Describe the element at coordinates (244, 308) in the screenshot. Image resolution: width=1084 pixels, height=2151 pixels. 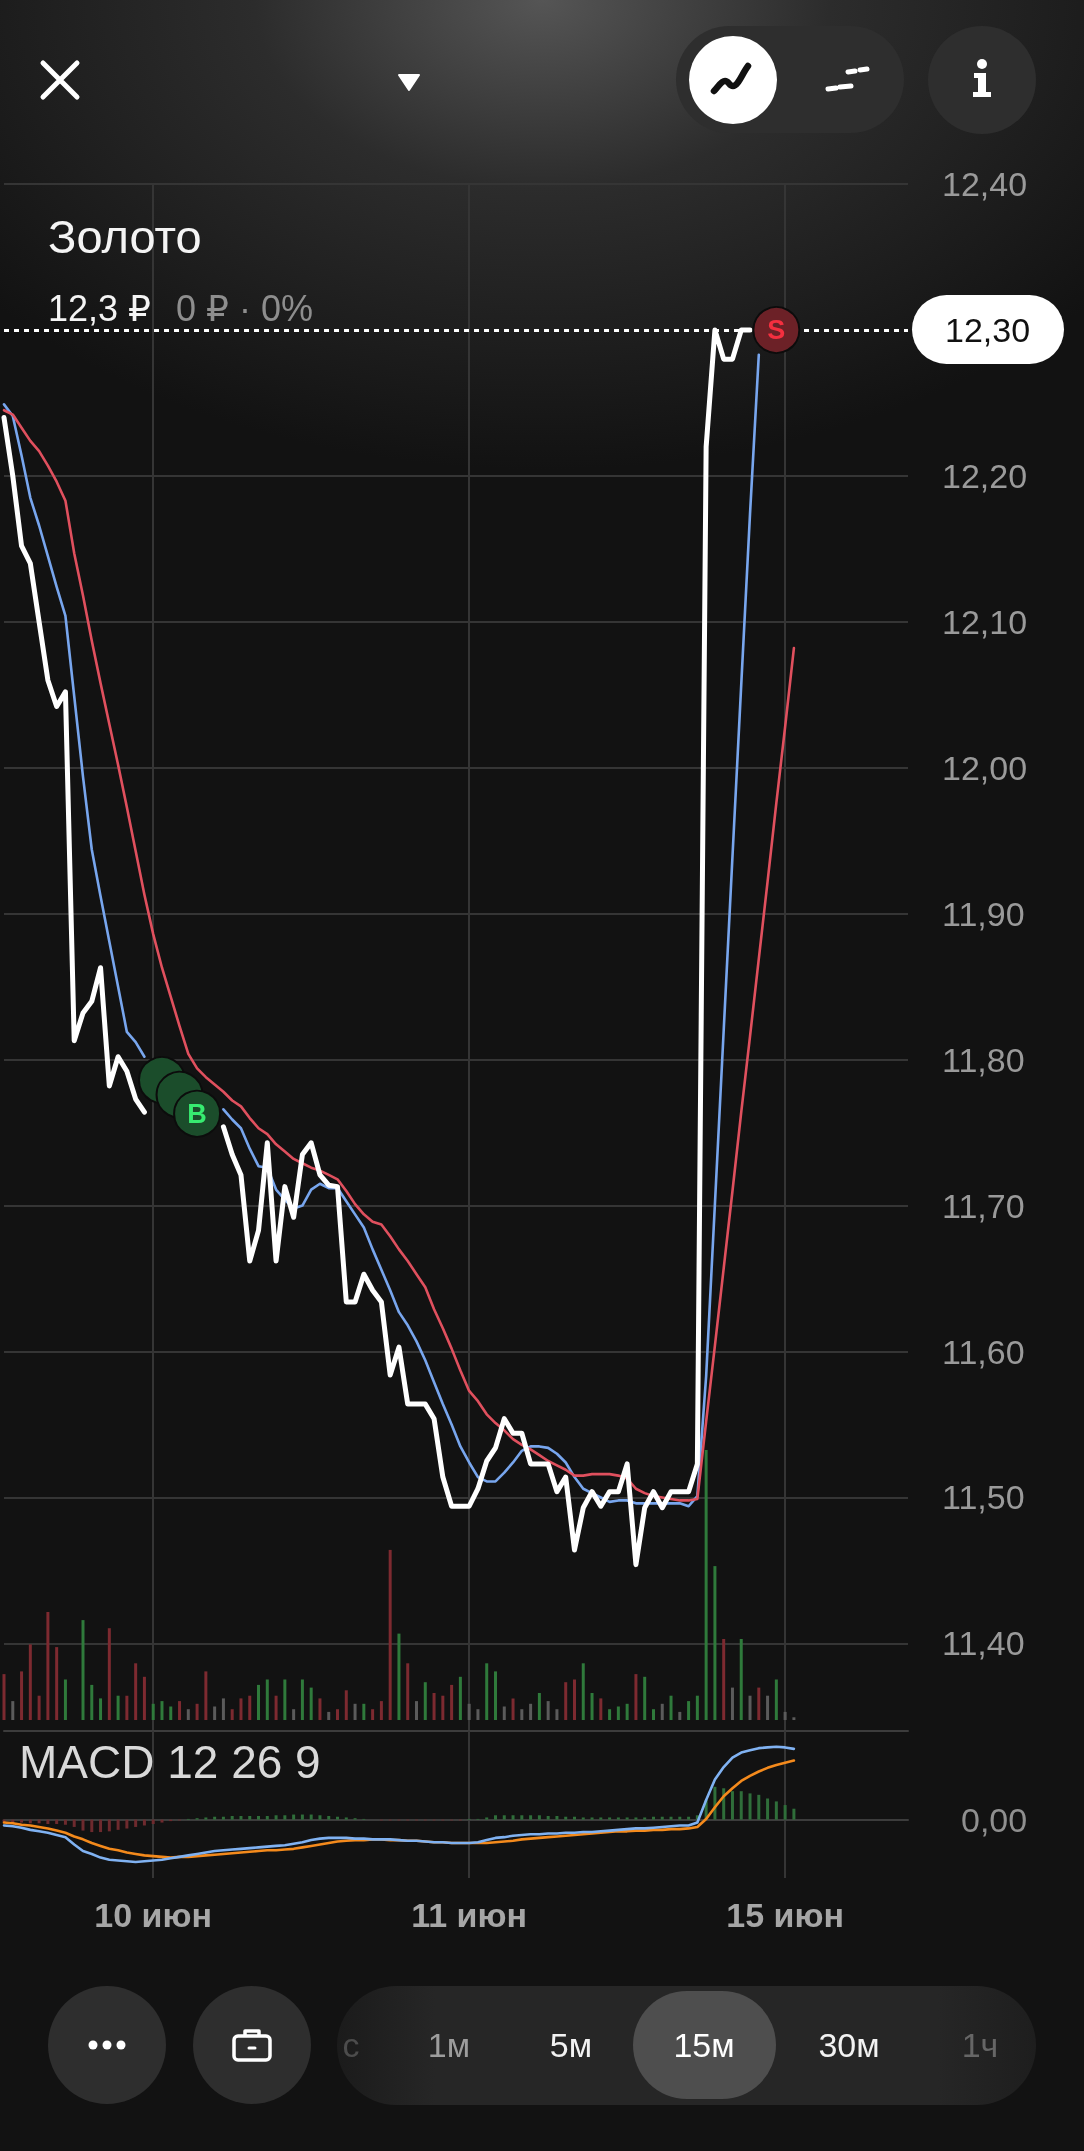
I see `annotation: 0 ₽ · 0%` at that location.